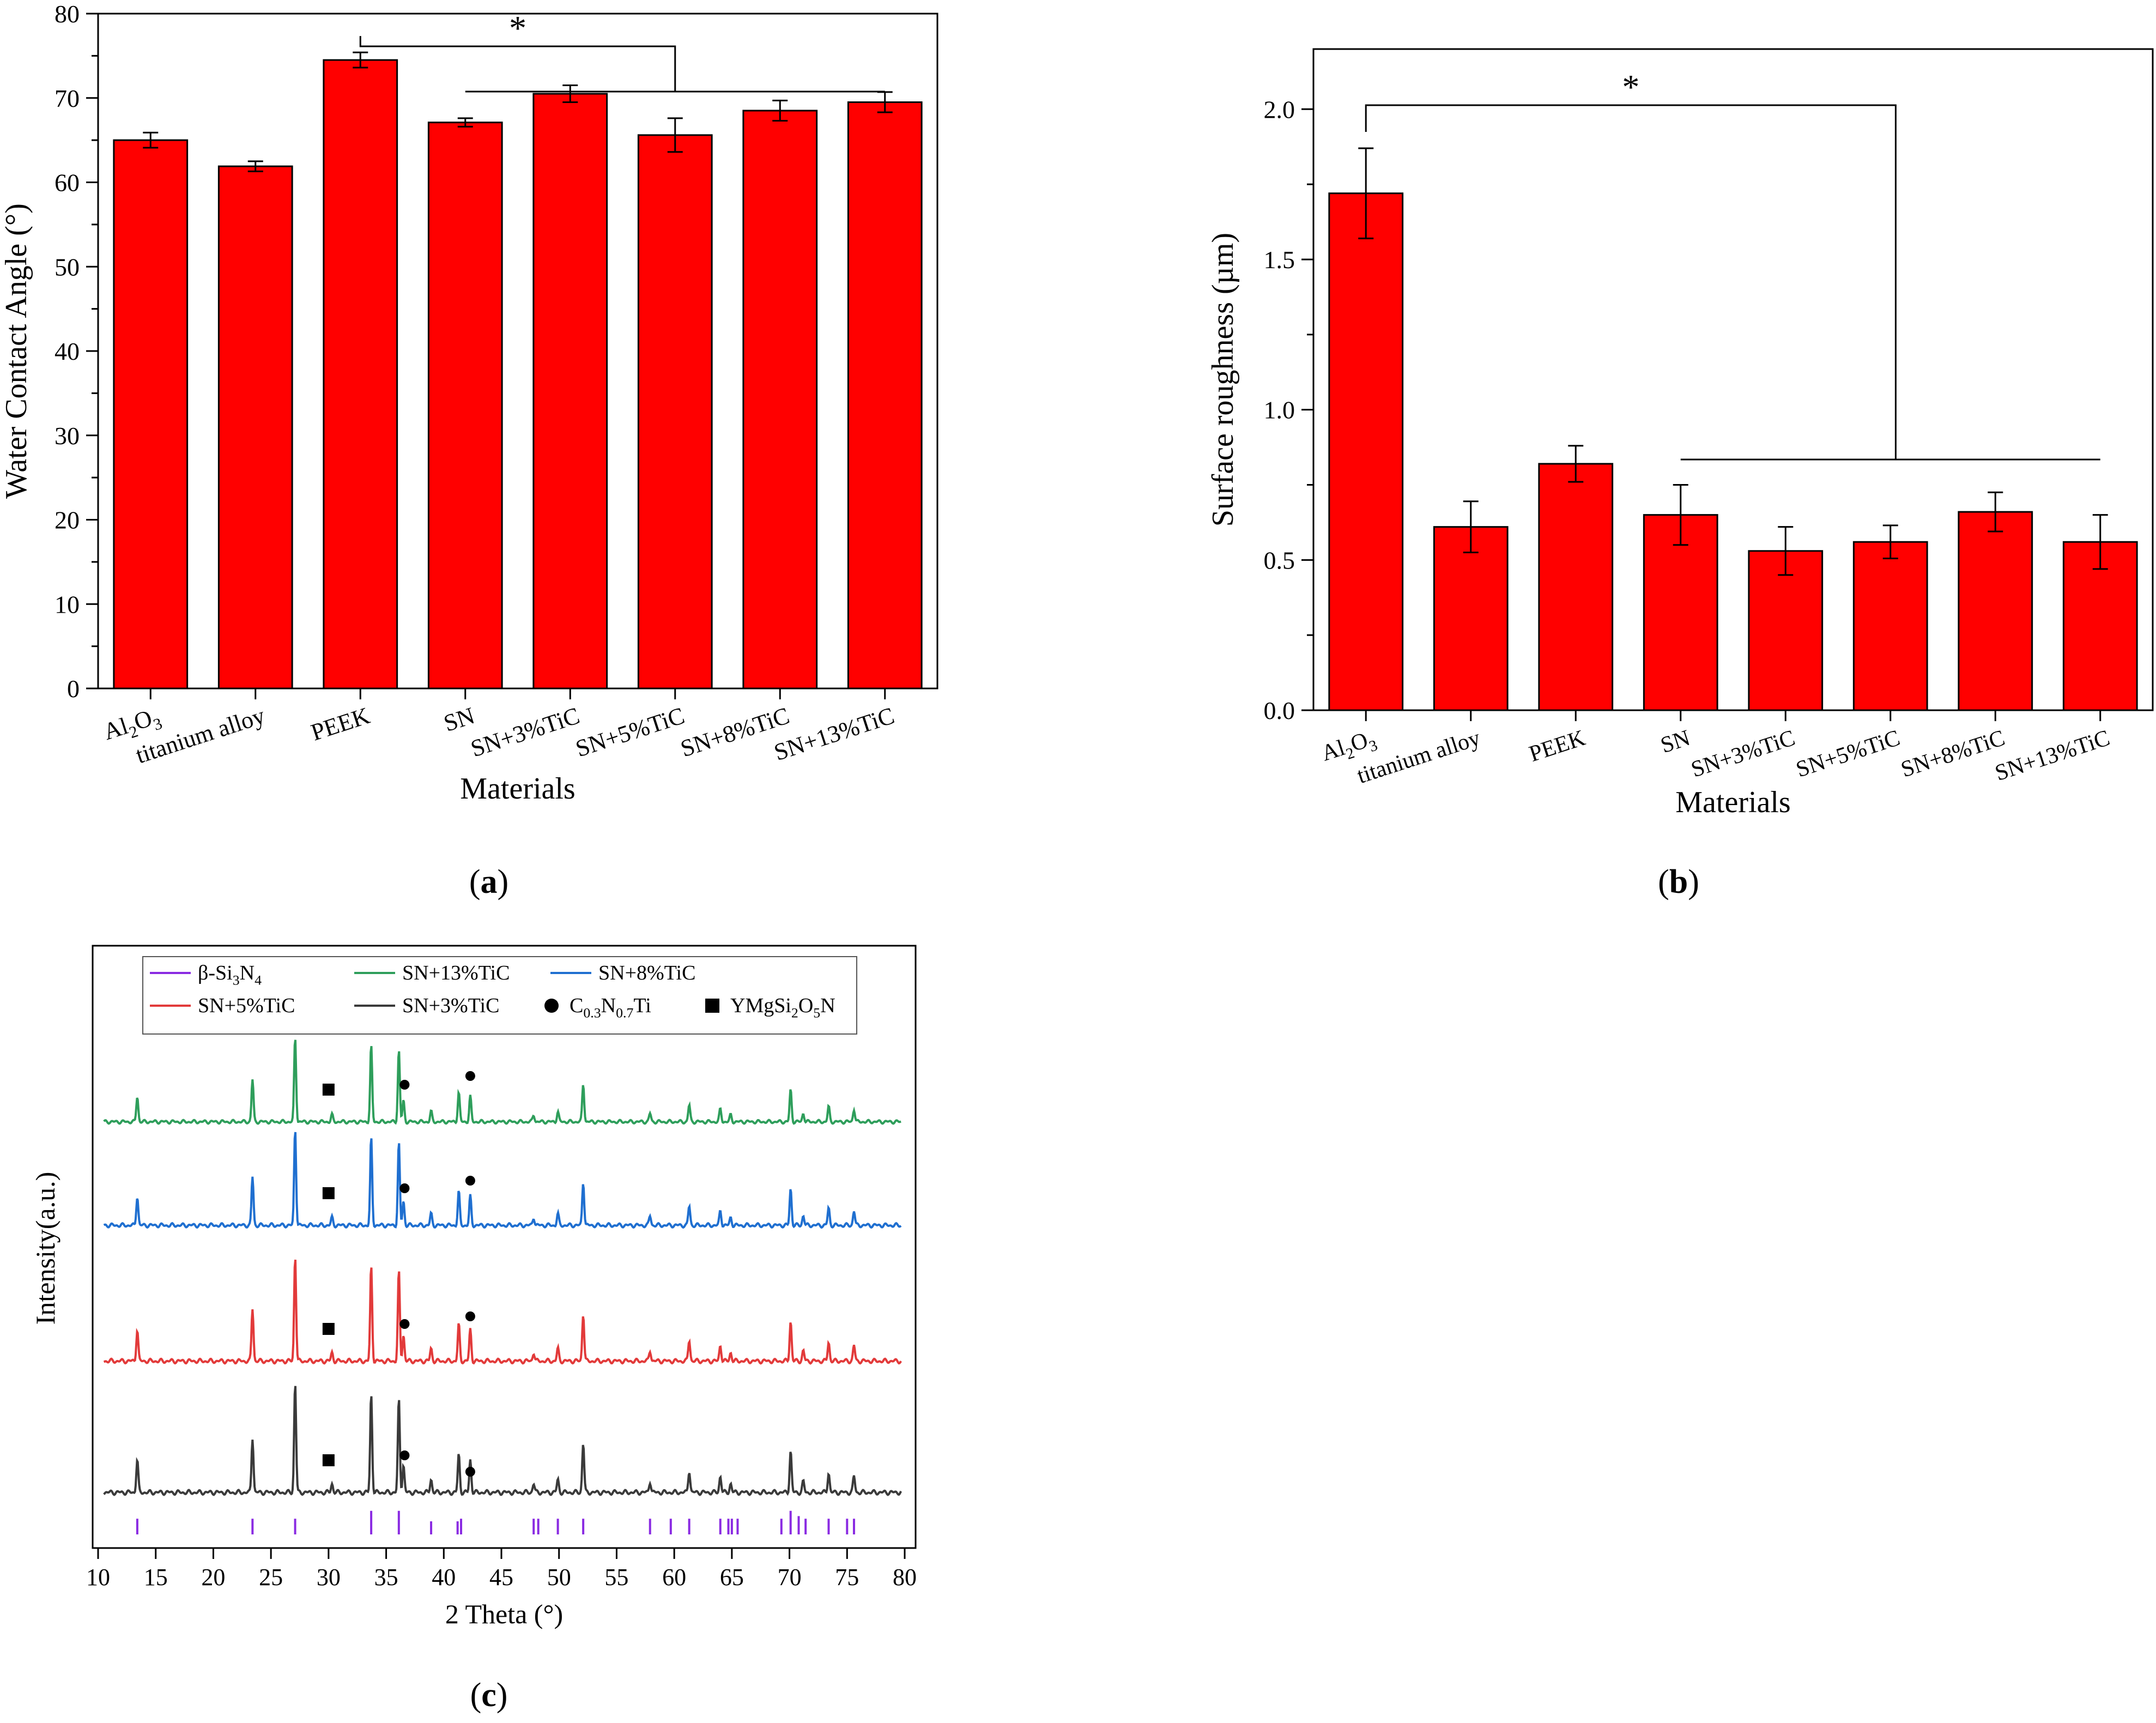 The height and width of the screenshot is (1723, 2156). Describe the element at coordinates (502, 1180) in the screenshot. I see `xrd-trace-sn-8-tic` at that location.